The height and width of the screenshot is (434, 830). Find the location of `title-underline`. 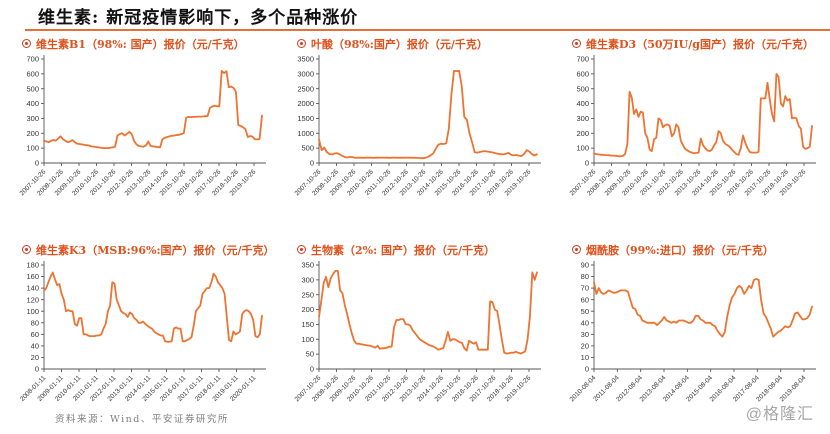

title-underline is located at coordinates (427, 30).